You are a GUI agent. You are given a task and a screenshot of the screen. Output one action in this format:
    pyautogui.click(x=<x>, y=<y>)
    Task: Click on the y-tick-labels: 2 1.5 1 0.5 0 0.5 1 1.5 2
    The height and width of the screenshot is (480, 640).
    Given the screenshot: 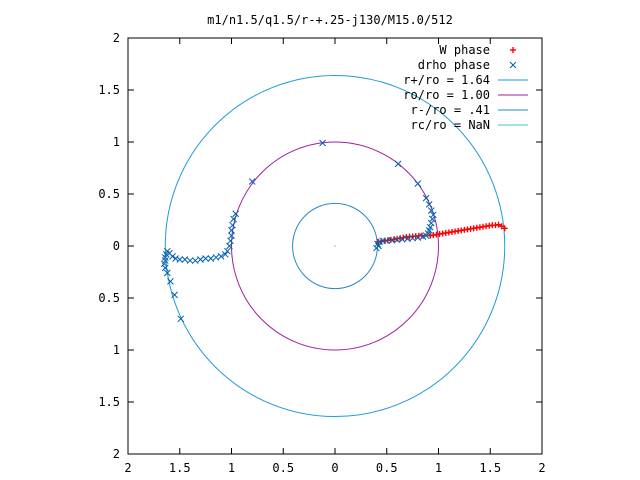 What is the action you would take?
    pyautogui.click(x=109, y=246)
    